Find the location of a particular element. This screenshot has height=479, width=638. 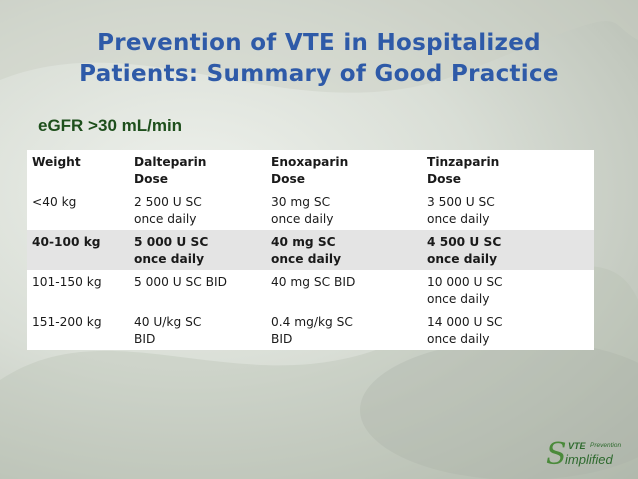

header-tinzaparin: Tinzaparin Dose is located at coordinates (463, 170).